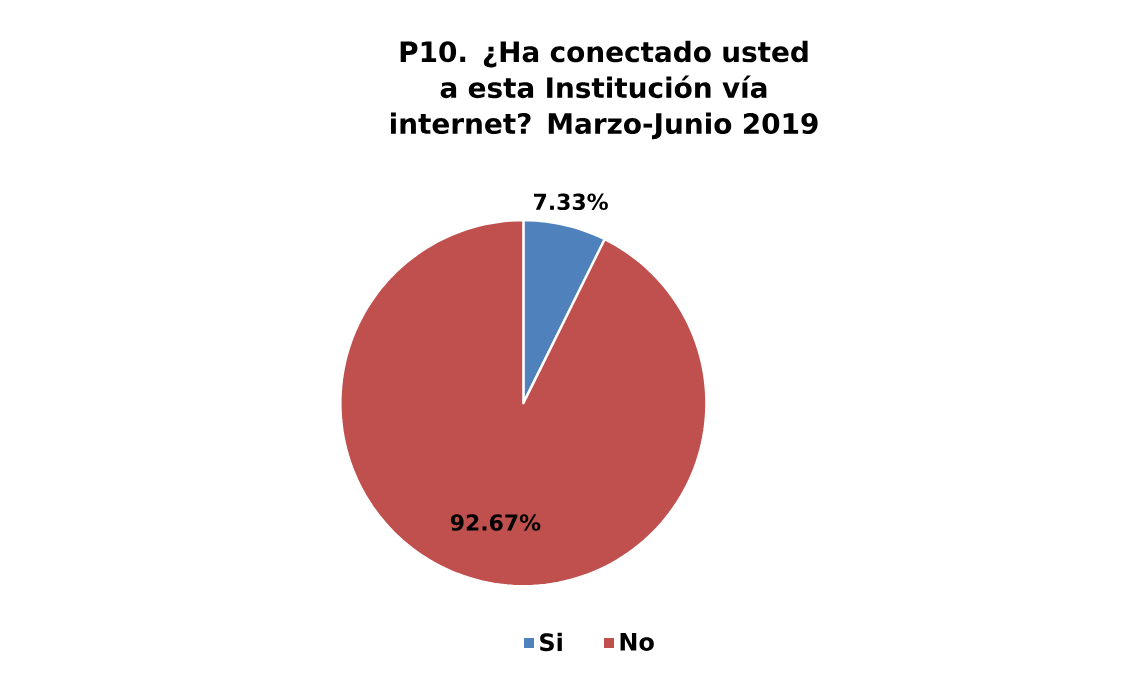  What do you see at coordinates (637, 642) in the screenshot?
I see `legend-label: No` at bounding box center [637, 642].